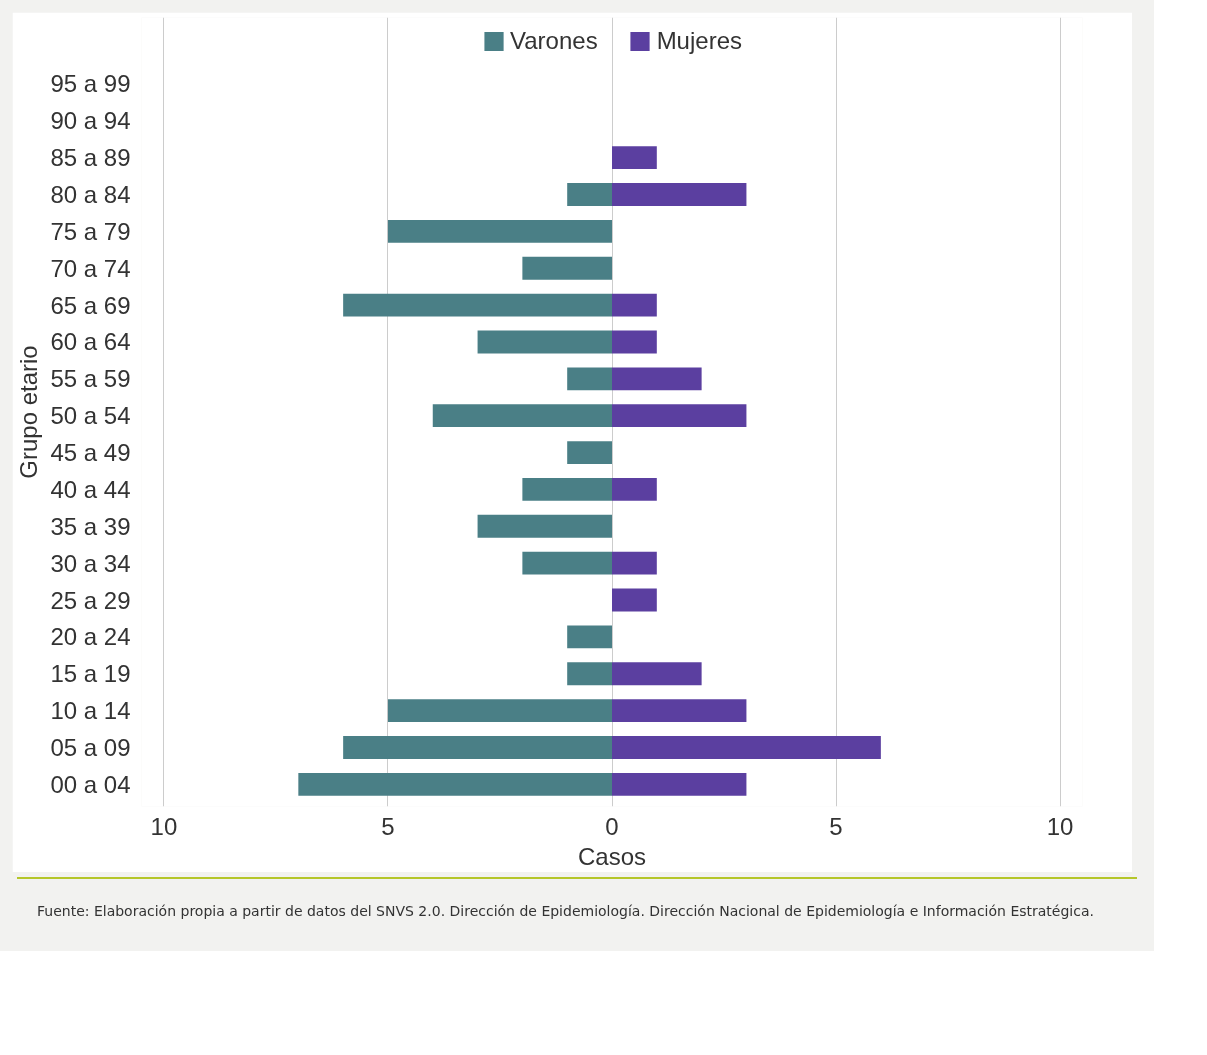  What do you see at coordinates (90, 563) in the screenshot?
I see `y-tick-label: 30 a 34` at bounding box center [90, 563].